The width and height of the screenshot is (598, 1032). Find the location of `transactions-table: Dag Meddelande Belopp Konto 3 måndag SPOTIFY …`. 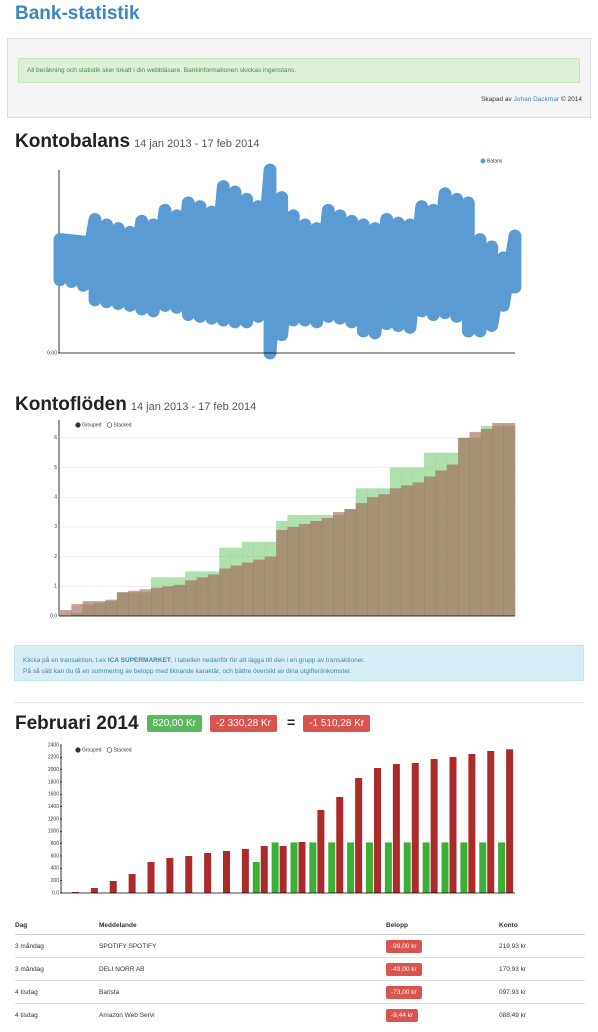

transactions-table: Dag Meddelande Belopp Konto 3 måndag SPOTIFY … is located at coordinates (300, 971).